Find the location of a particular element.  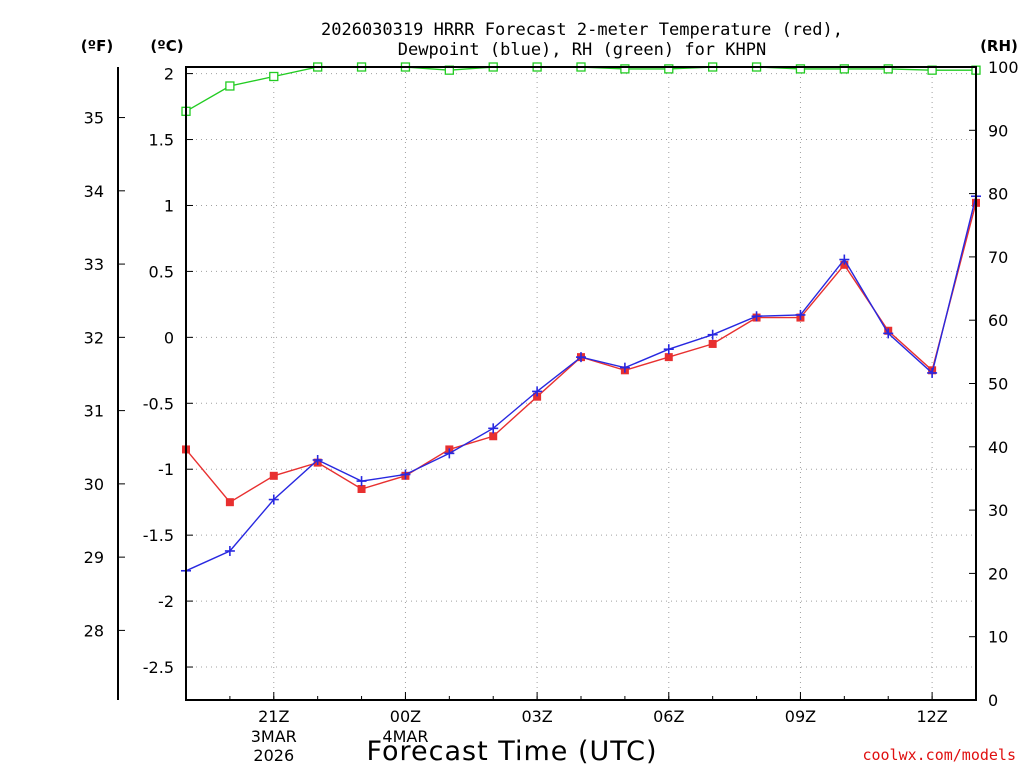

celsius-tick-label: -2.5 is located at coordinates (158, 667).